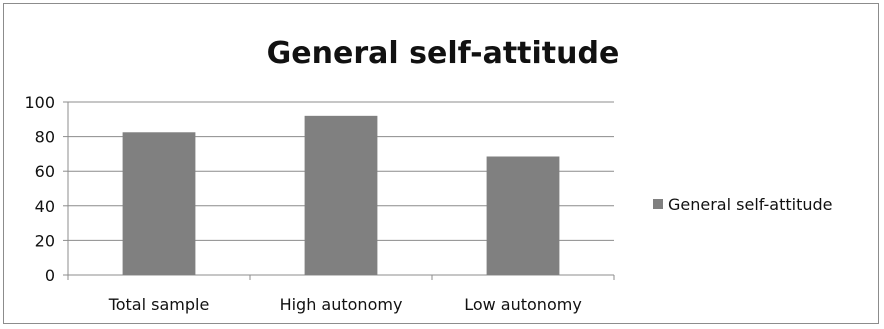 The width and height of the screenshot is (884, 329). I want to click on y-tick-label: 80, so click(45, 137).